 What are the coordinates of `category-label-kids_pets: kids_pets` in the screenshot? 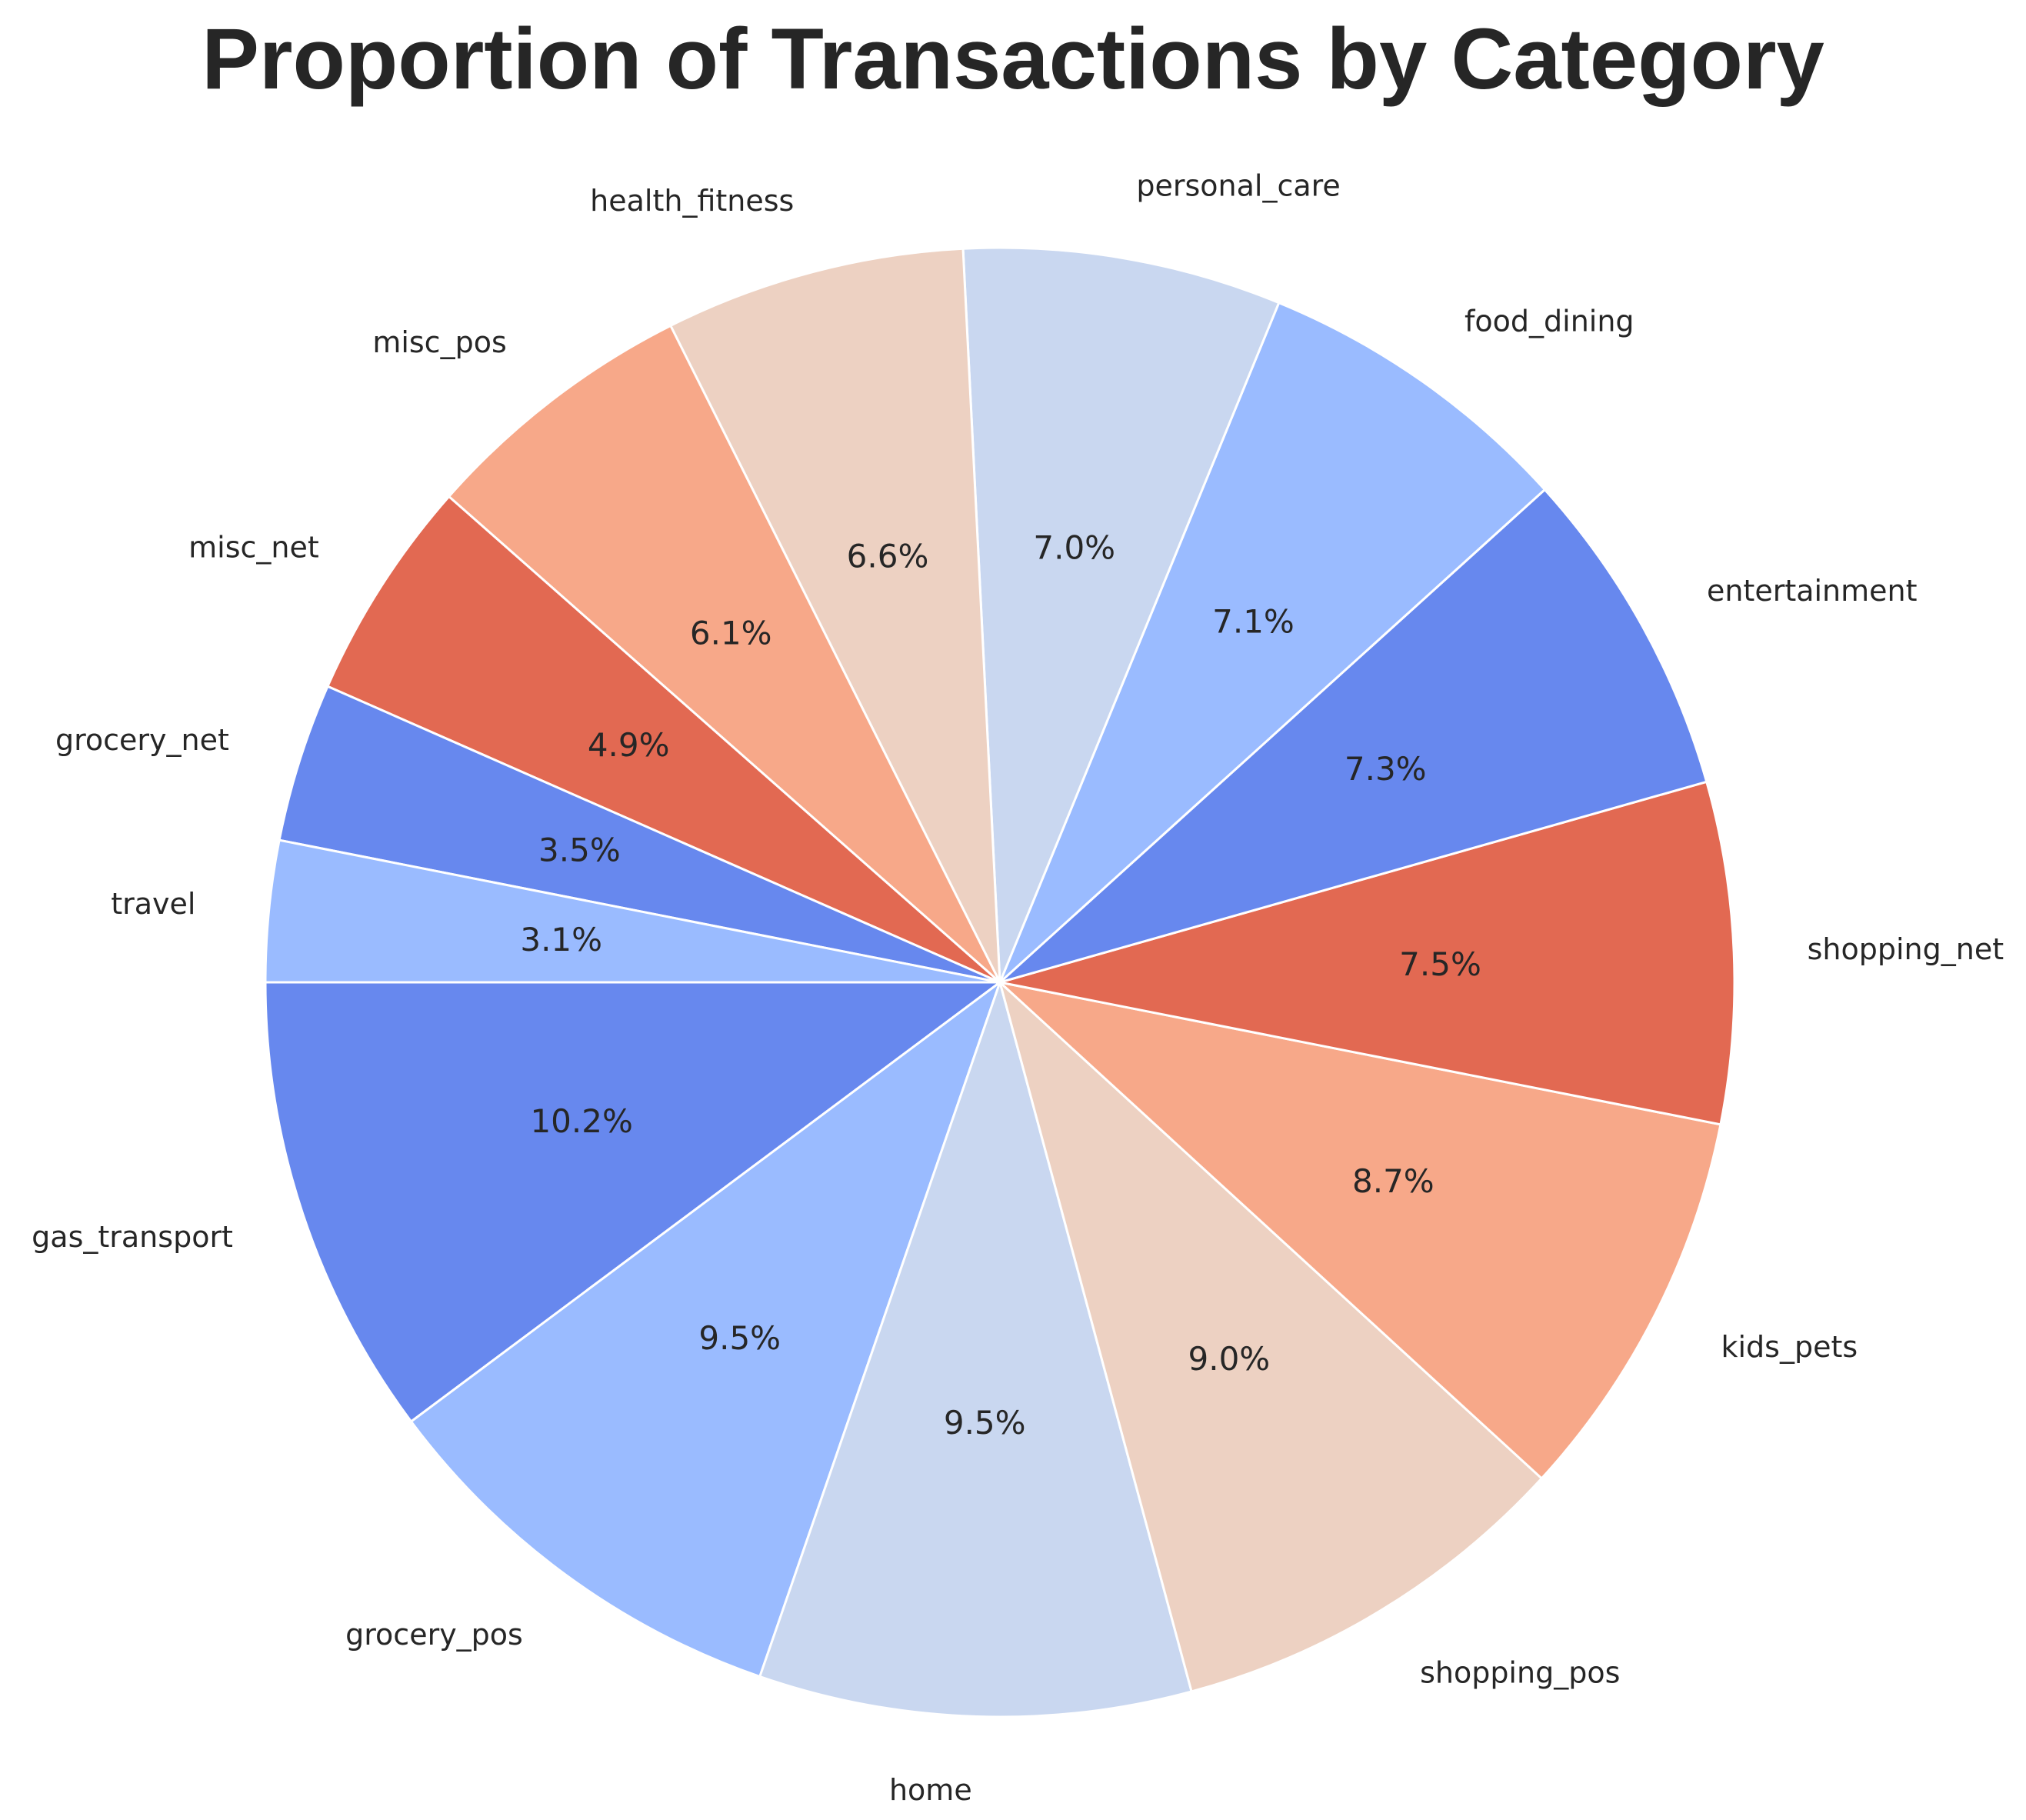 It's located at (1790, 1347).